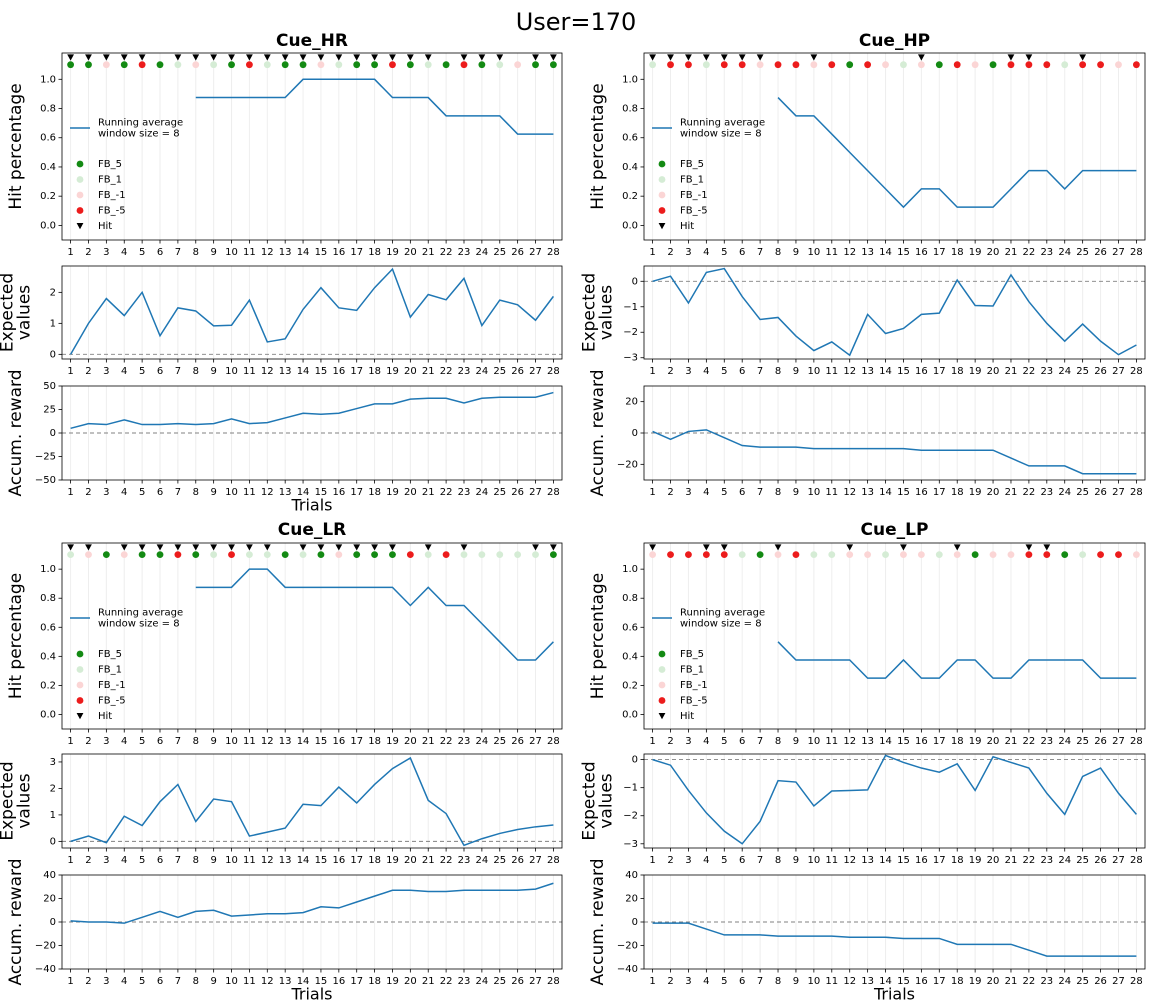  I want to click on x-tick-label: 8, so click(196, 371).